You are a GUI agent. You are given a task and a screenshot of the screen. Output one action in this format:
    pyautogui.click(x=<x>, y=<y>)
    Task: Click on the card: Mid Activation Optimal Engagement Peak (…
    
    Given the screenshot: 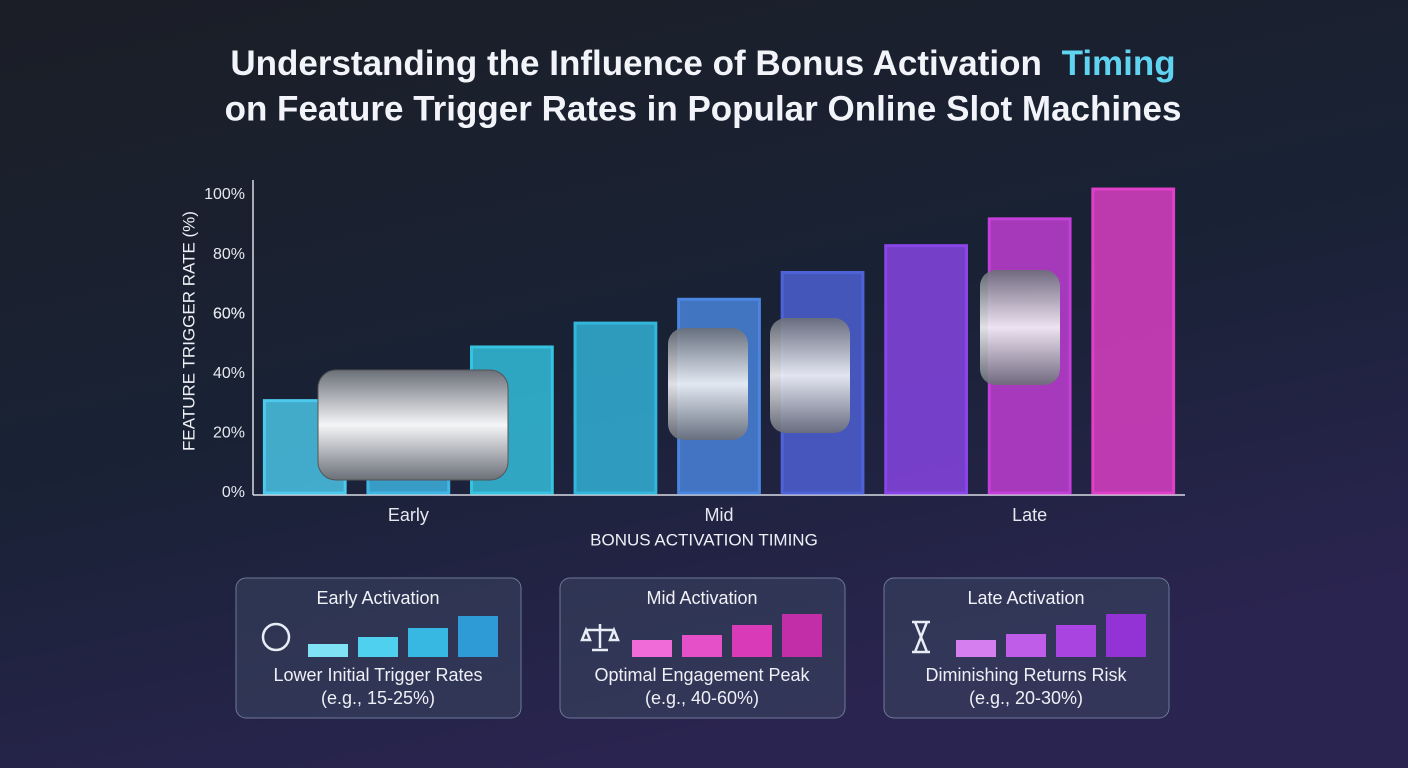 What is the action you would take?
    pyautogui.click(x=702, y=648)
    